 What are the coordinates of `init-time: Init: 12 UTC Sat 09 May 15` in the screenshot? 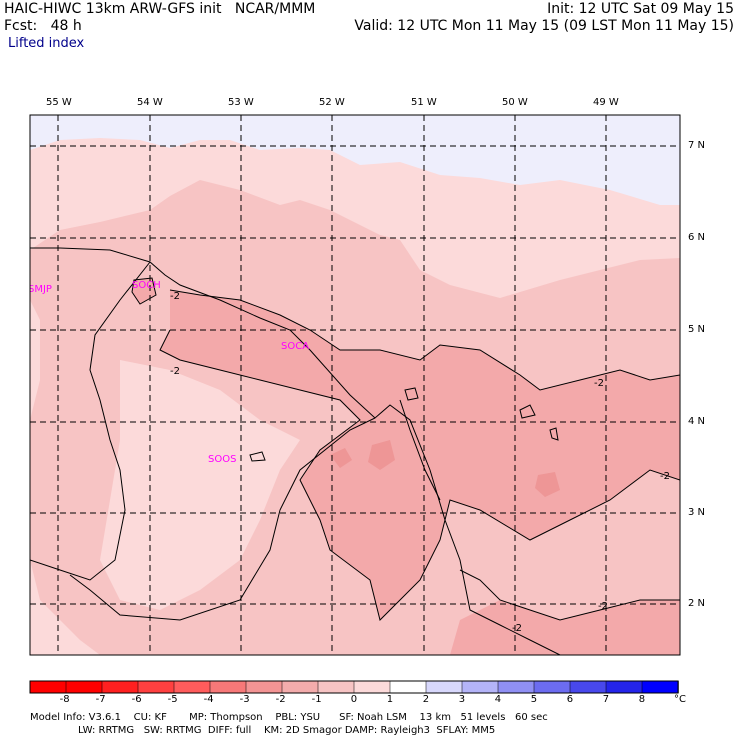 It's located at (640, 9).